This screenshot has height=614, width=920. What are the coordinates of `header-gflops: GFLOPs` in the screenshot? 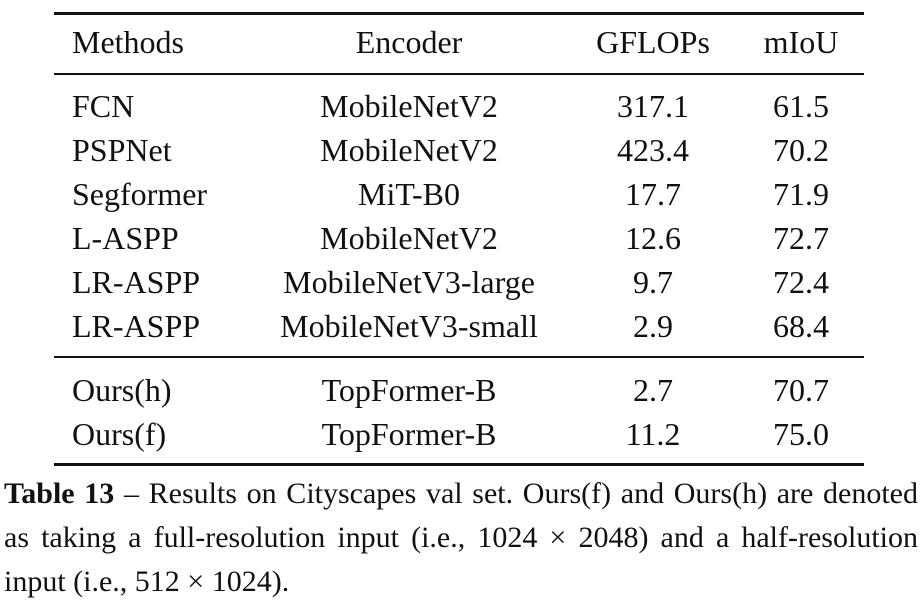 It's located at (653, 42).